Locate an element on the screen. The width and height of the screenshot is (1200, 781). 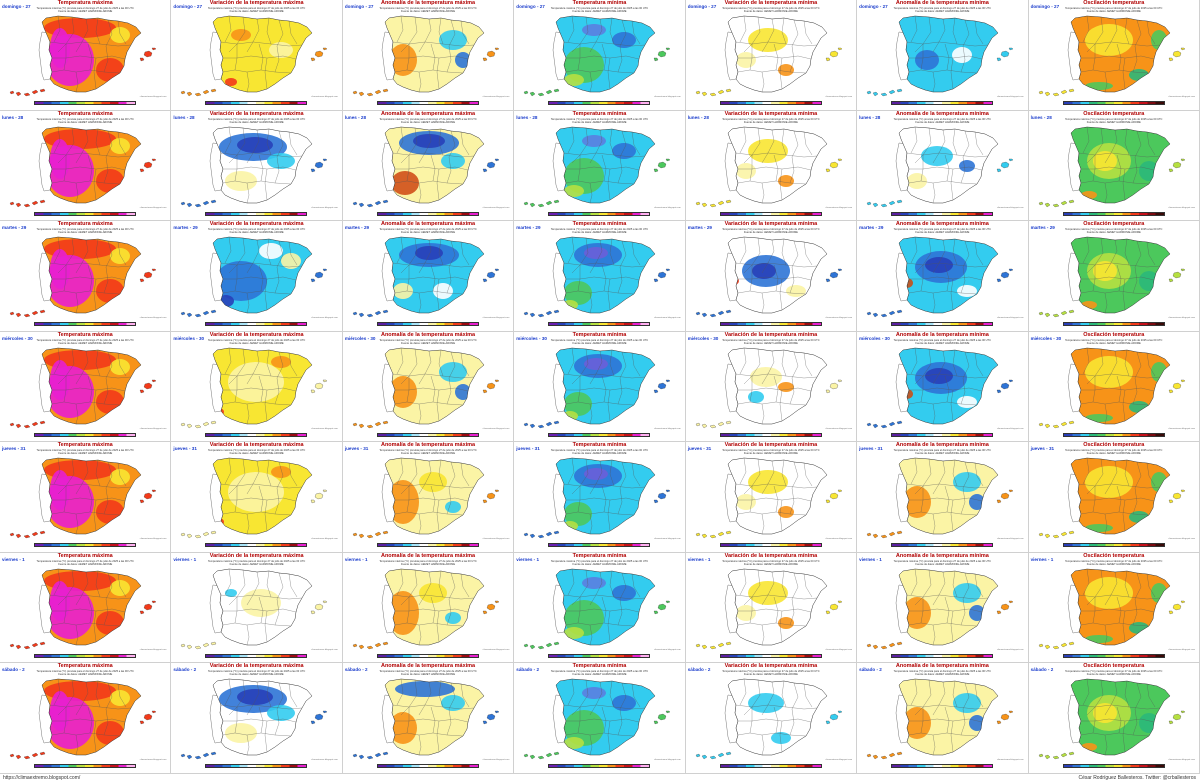
day-label: domingo - 27 is located at coordinates (702, 6).